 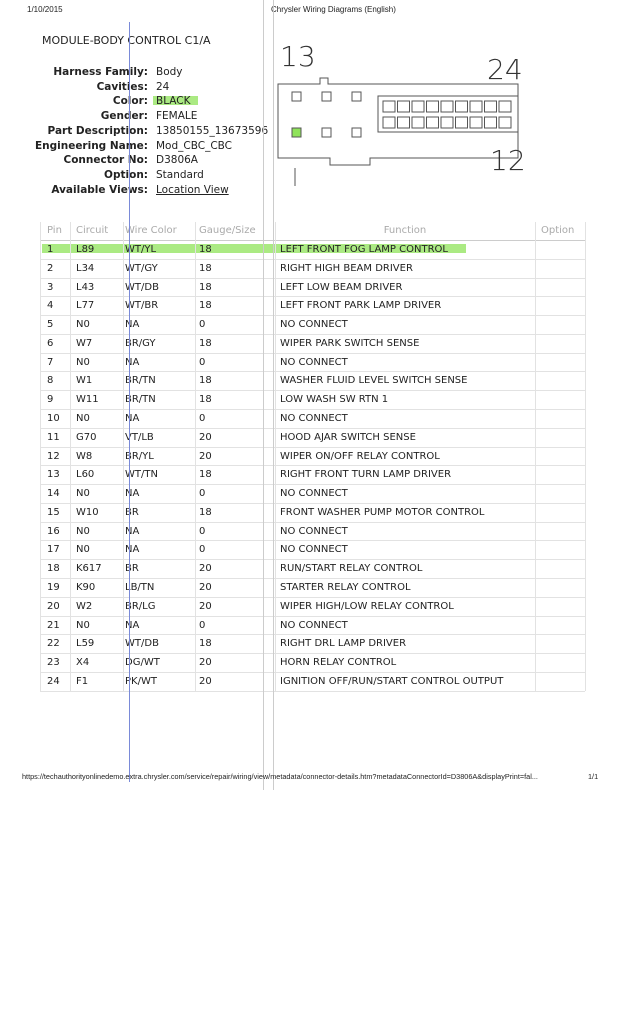 What do you see at coordinates (192, 189) in the screenshot?
I see `detail-value: Location View` at bounding box center [192, 189].